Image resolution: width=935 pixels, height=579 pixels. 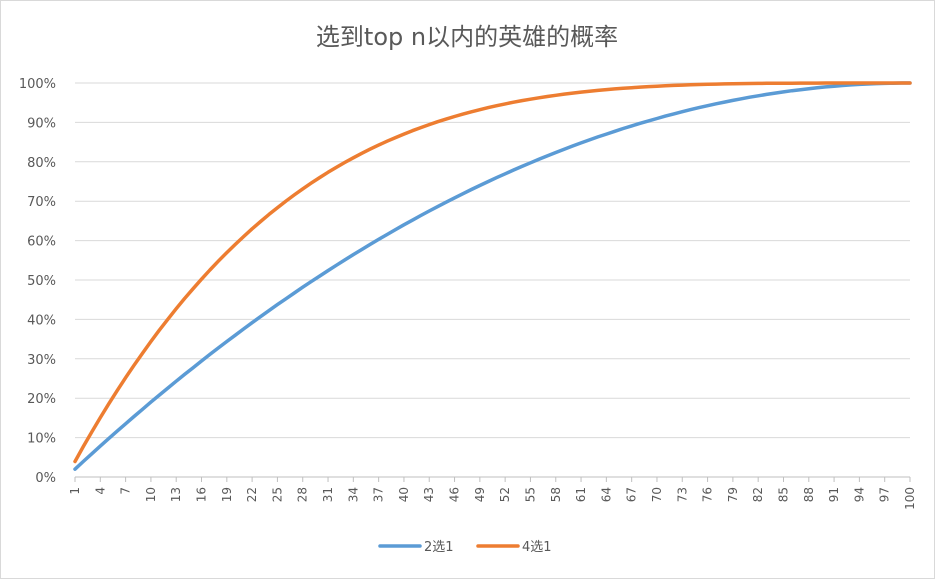 What do you see at coordinates (41, 439) in the screenshot?
I see `y-tick-label: 10%` at bounding box center [41, 439].